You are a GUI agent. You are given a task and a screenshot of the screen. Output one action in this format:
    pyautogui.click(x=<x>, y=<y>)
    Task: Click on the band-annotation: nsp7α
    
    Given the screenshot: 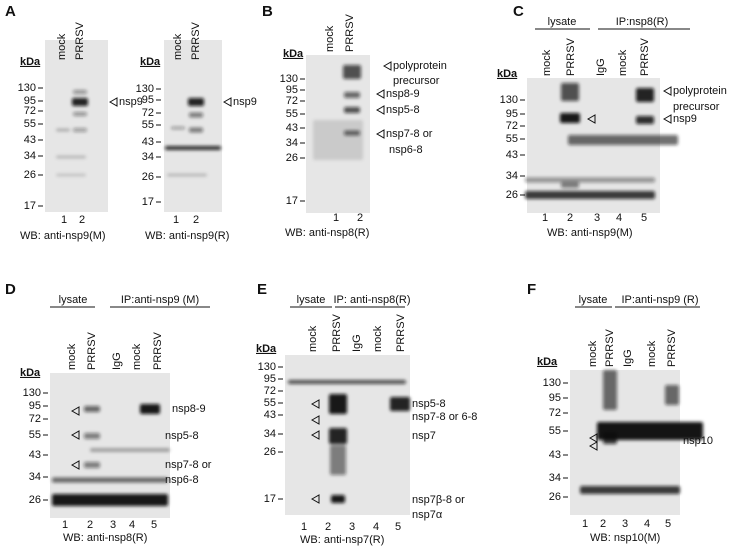 What is the action you would take?
    pyautogui.click(x=427, y=515)
    